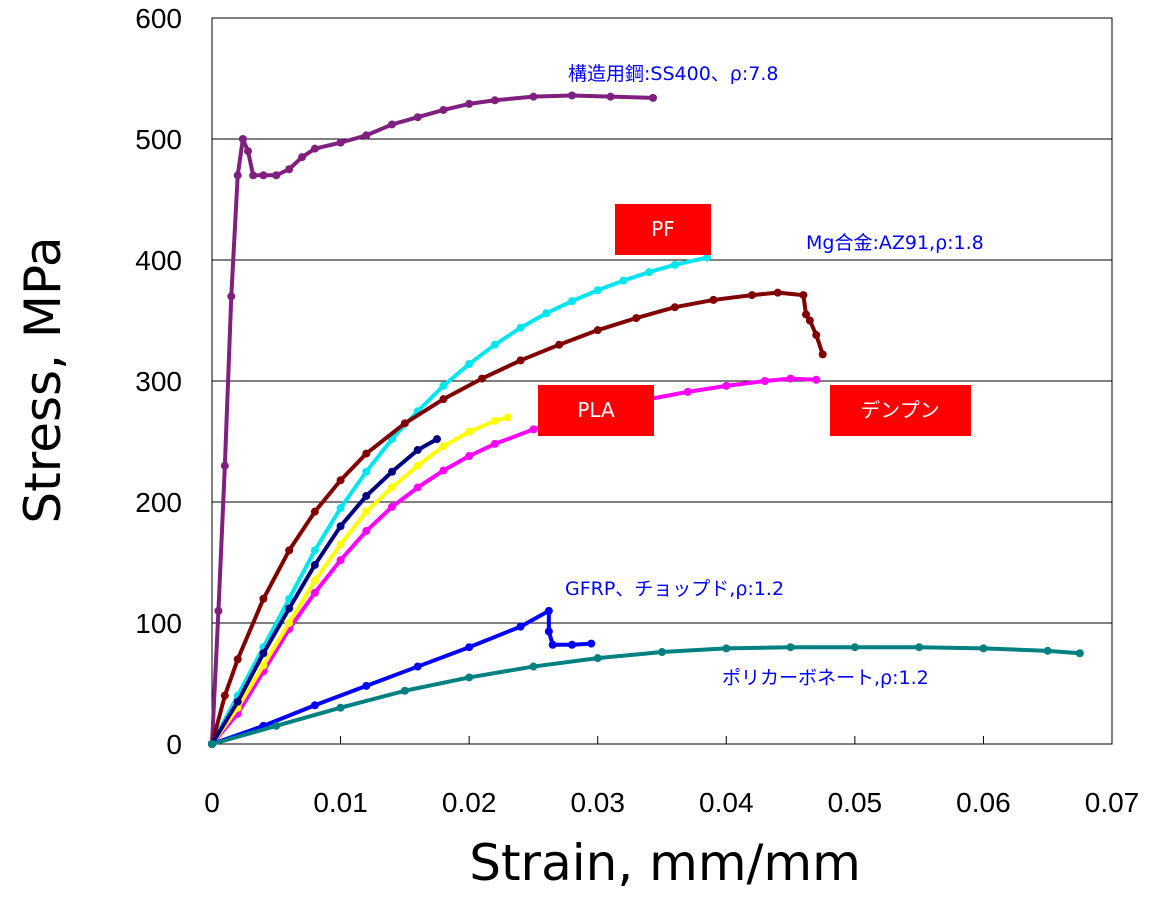 The height and width of the screenshot is (898, 1163). What do you see at coordinates (673, 74) in the screenshot?
I see `annotation-ss400: 構造用鋼:SS400、ρ:7.8` at bounding box center [673, 74].